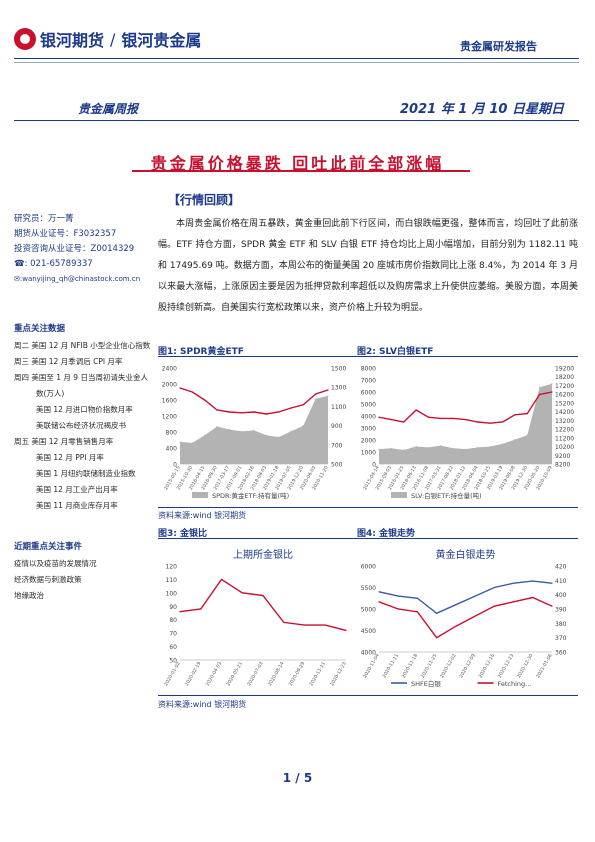  Describe the element at coordinates (172, 593) in the screenshot. I see `left-tick-label: 100` at that location.